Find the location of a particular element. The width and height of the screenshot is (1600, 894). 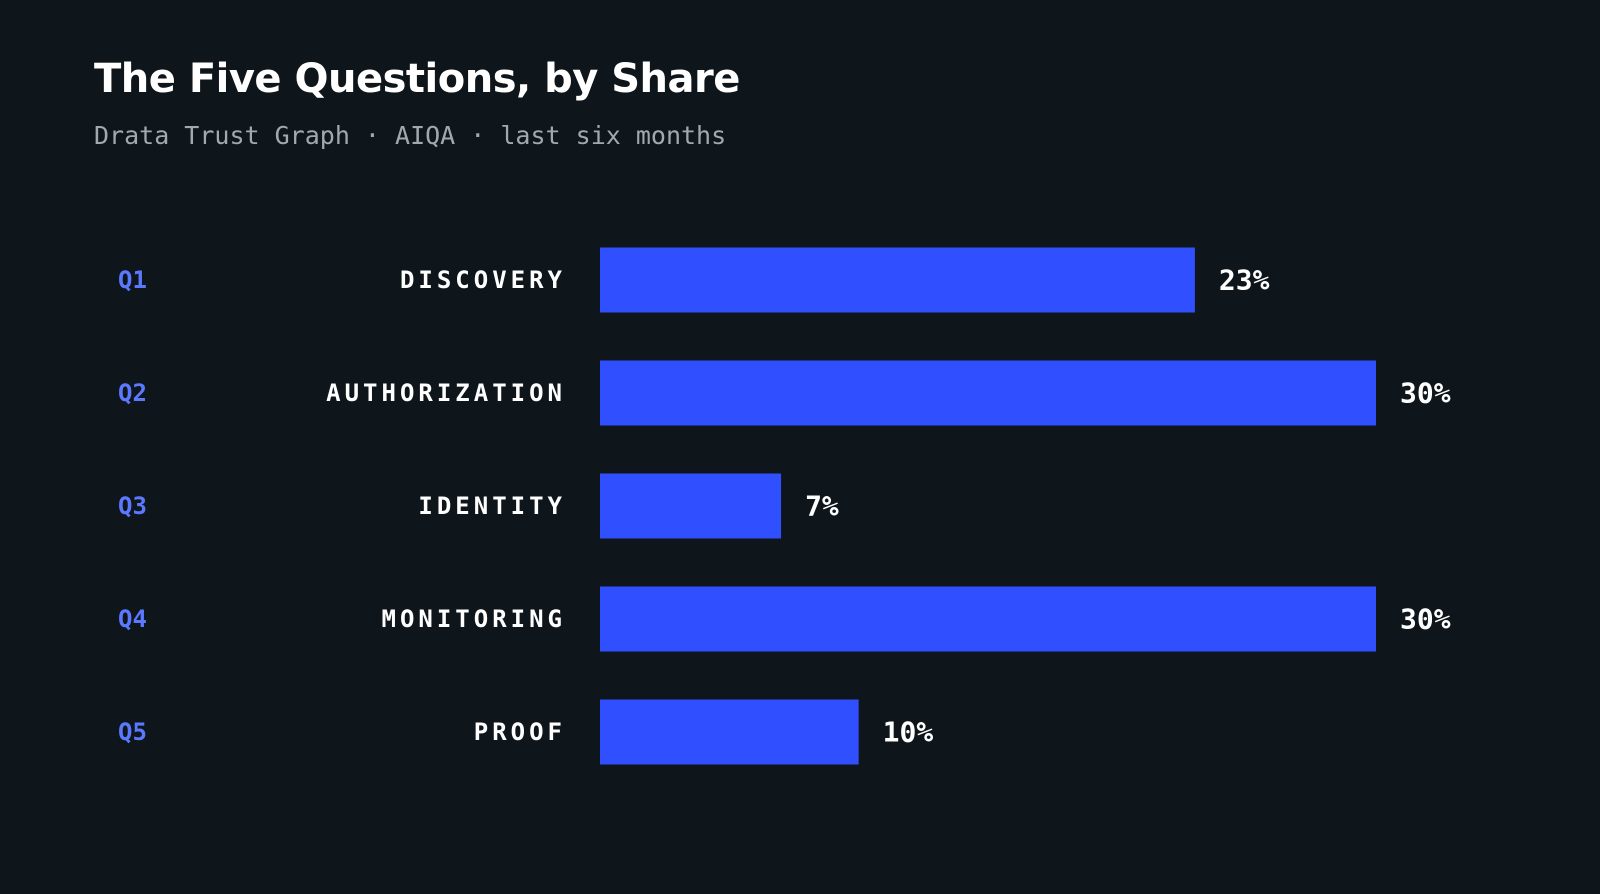

category-label: PROOF is located at coordinates (520, 732).